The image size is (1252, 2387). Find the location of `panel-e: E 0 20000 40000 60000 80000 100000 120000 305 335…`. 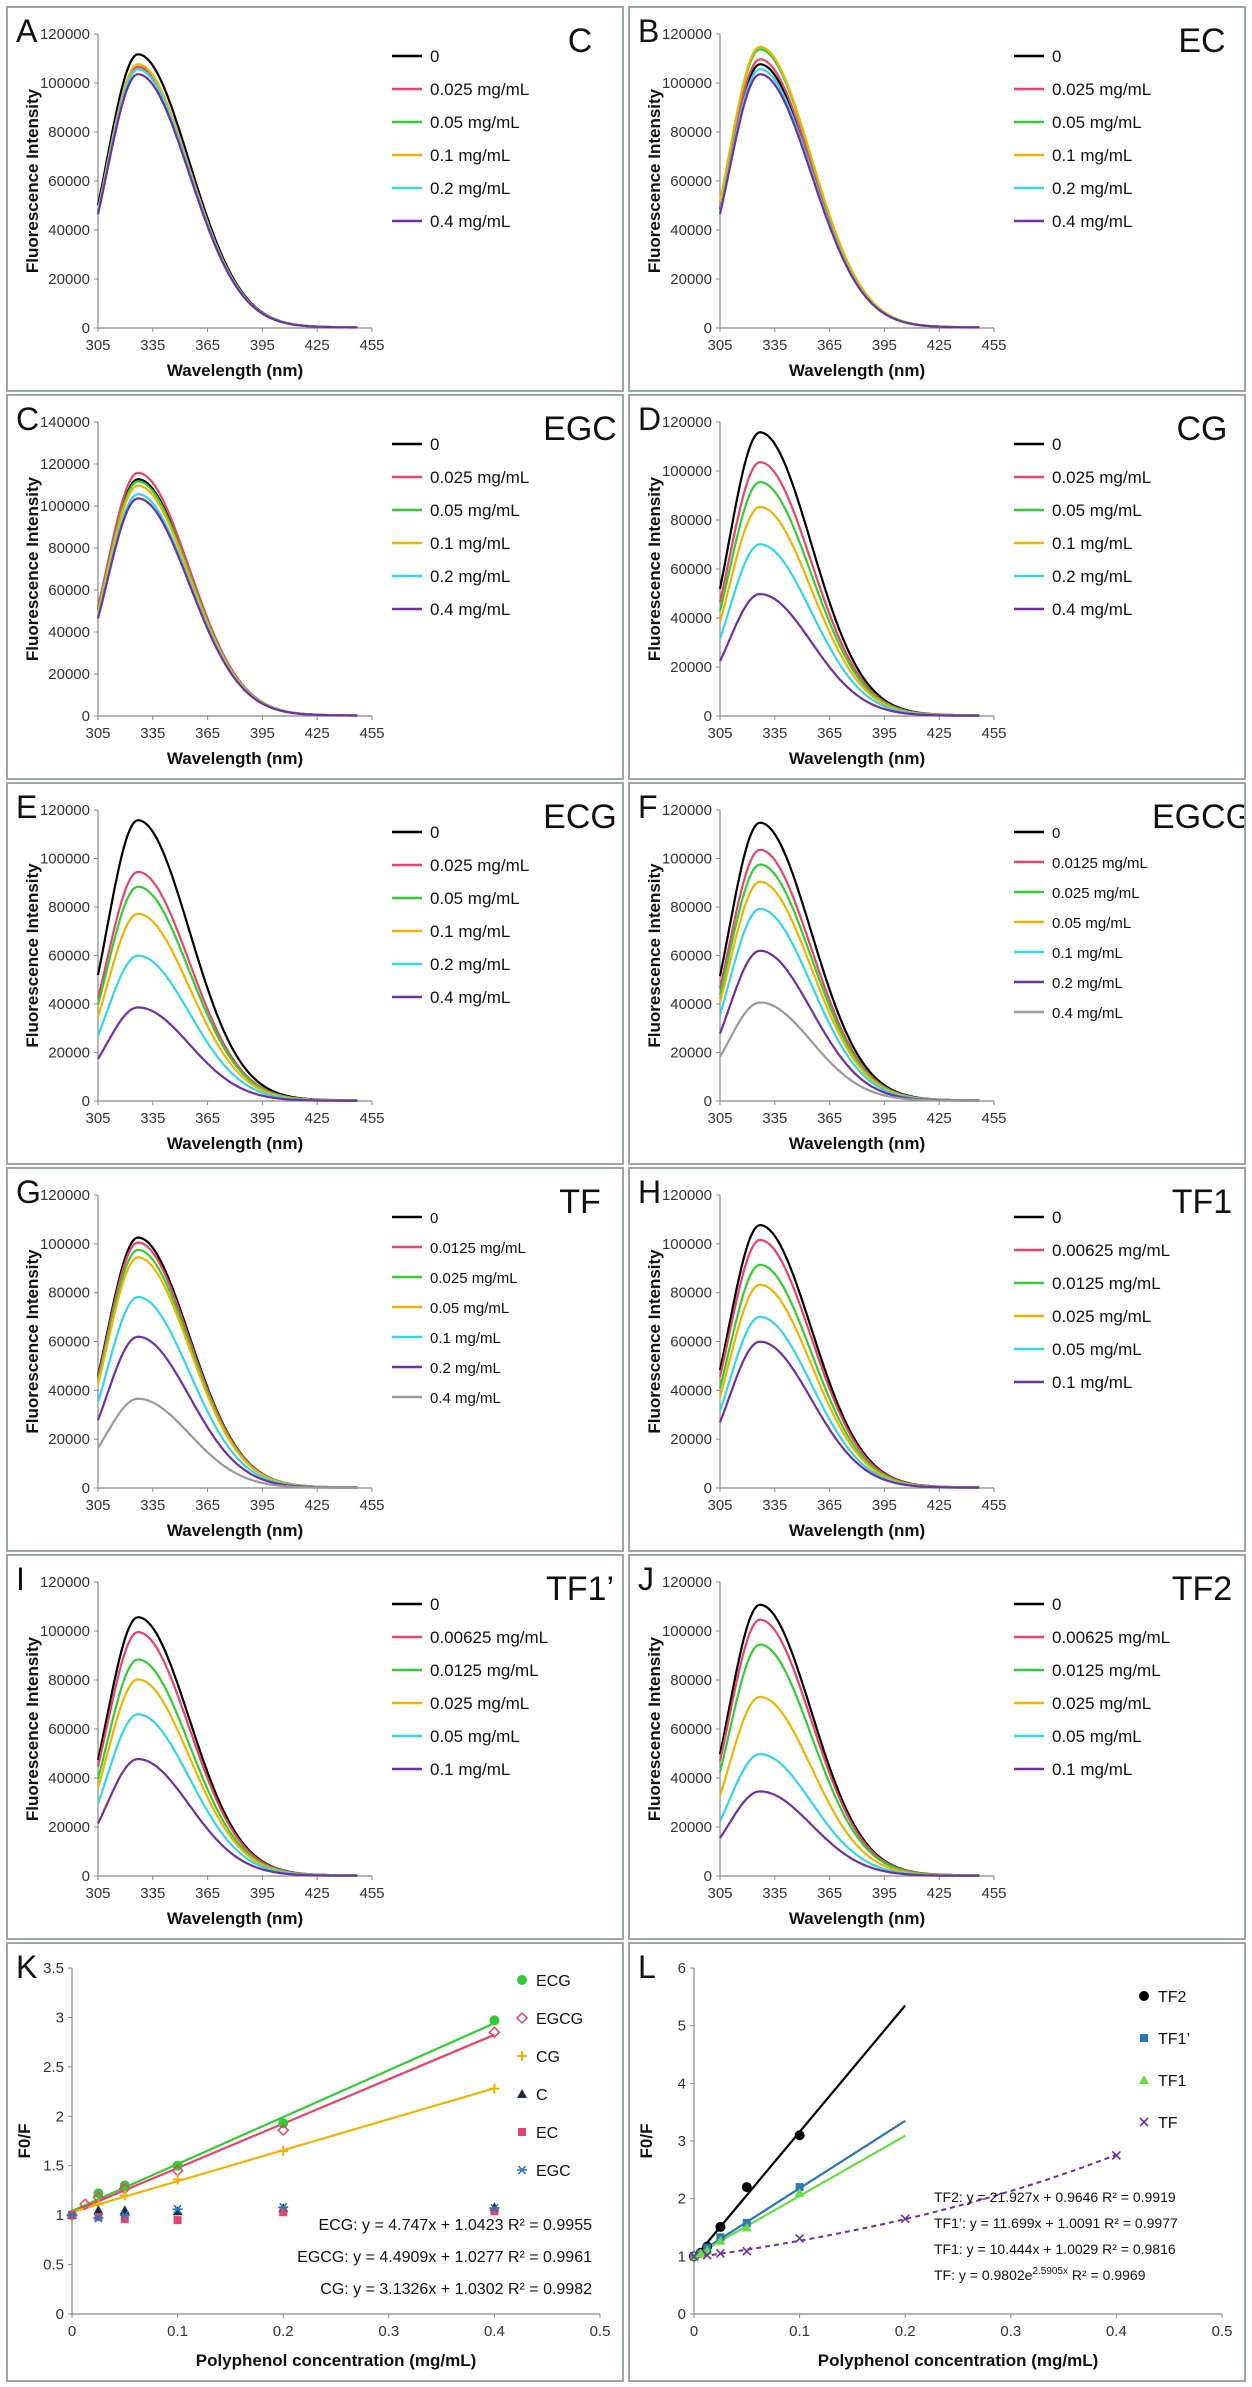

panel-e: E 0 20000 40000 60000 80000 100000 120000 305 335… is located at coordinates (315, 973).